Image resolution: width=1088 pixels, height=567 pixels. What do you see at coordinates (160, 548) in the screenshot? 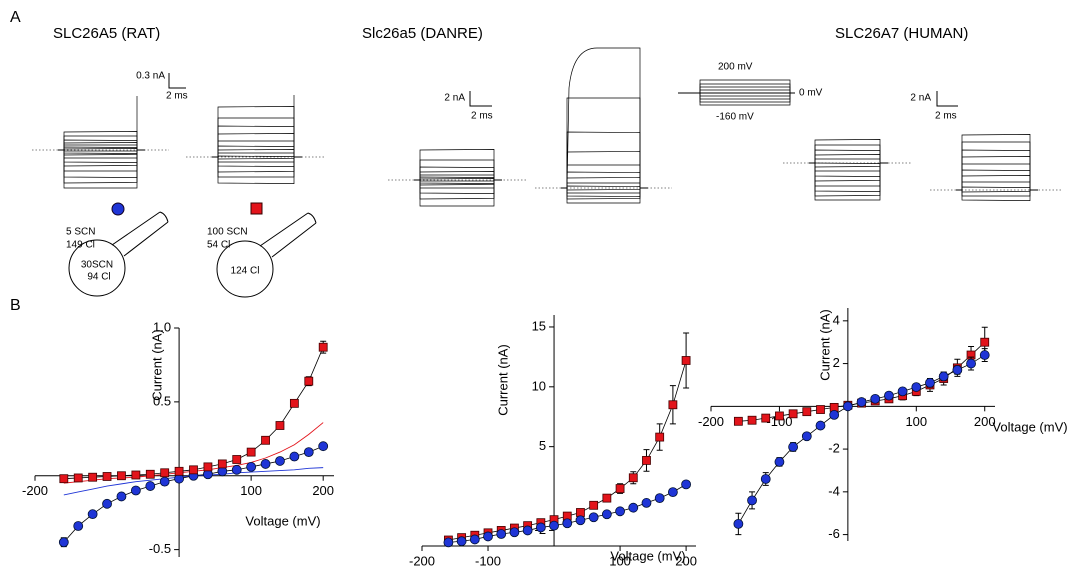
I see `y-tick-label: -0.5` at bounding box center [160, 548].